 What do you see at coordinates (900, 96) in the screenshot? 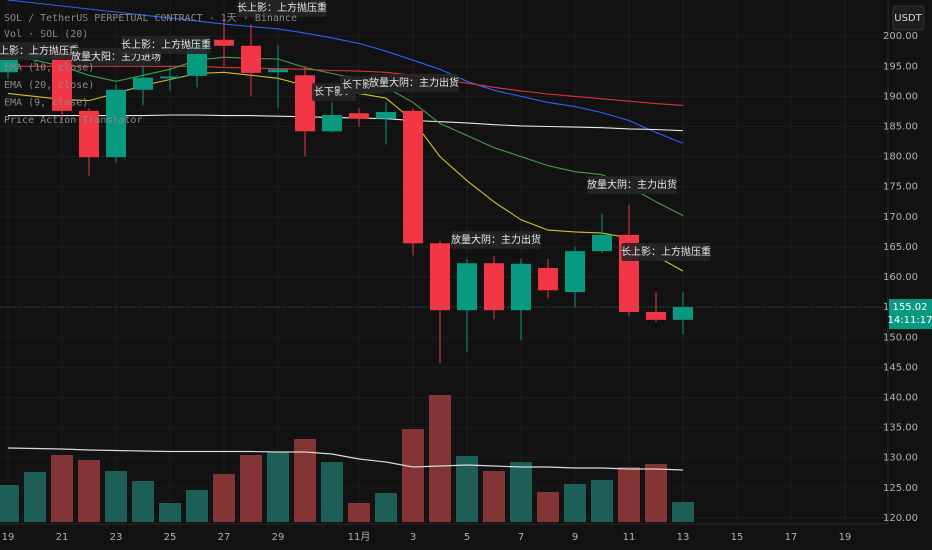
I see `y-tick-label: 190.00` at bounding box center [900, 96].